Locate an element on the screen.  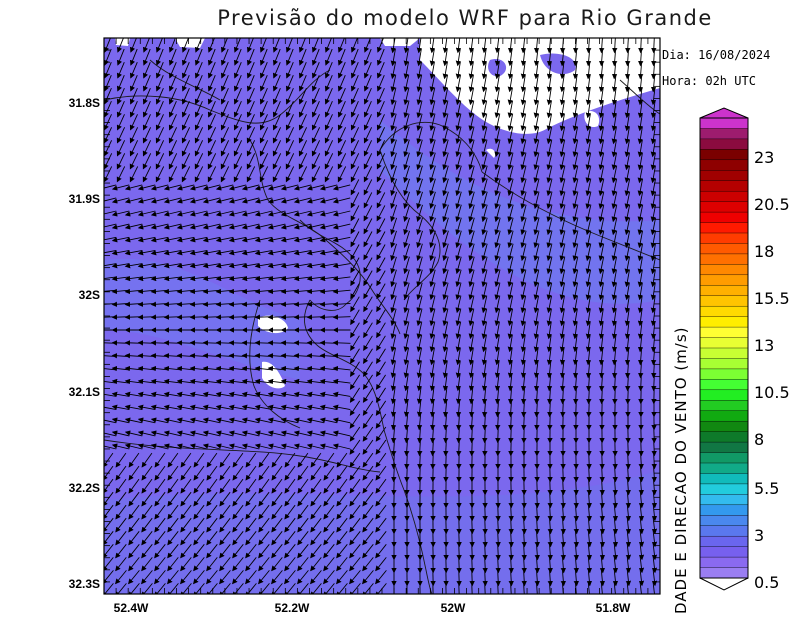
lat-tick-label: 32S is located at coordinates (89, 295).